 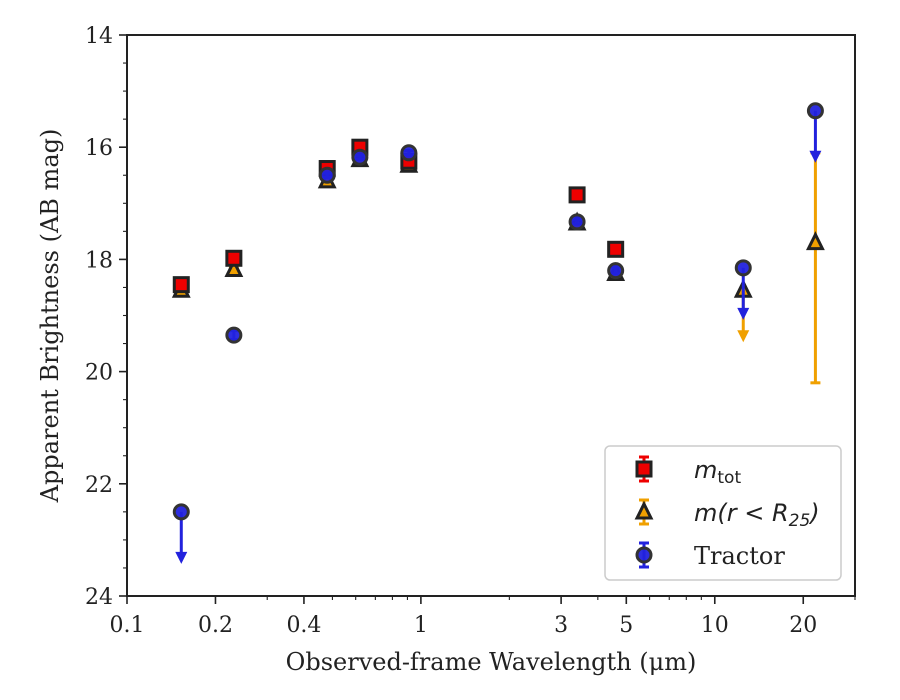 What do you see at coordinates (99, 485) in the screenshot?
I see `y-tick-label: 22` at bounding box center [99, 485].